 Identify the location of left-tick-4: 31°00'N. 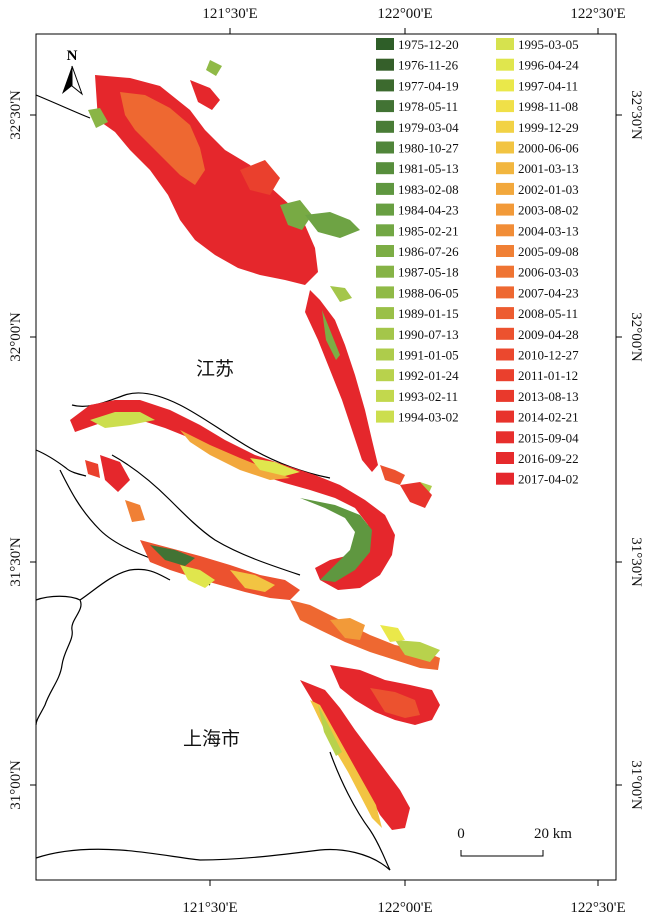
(16, 785).